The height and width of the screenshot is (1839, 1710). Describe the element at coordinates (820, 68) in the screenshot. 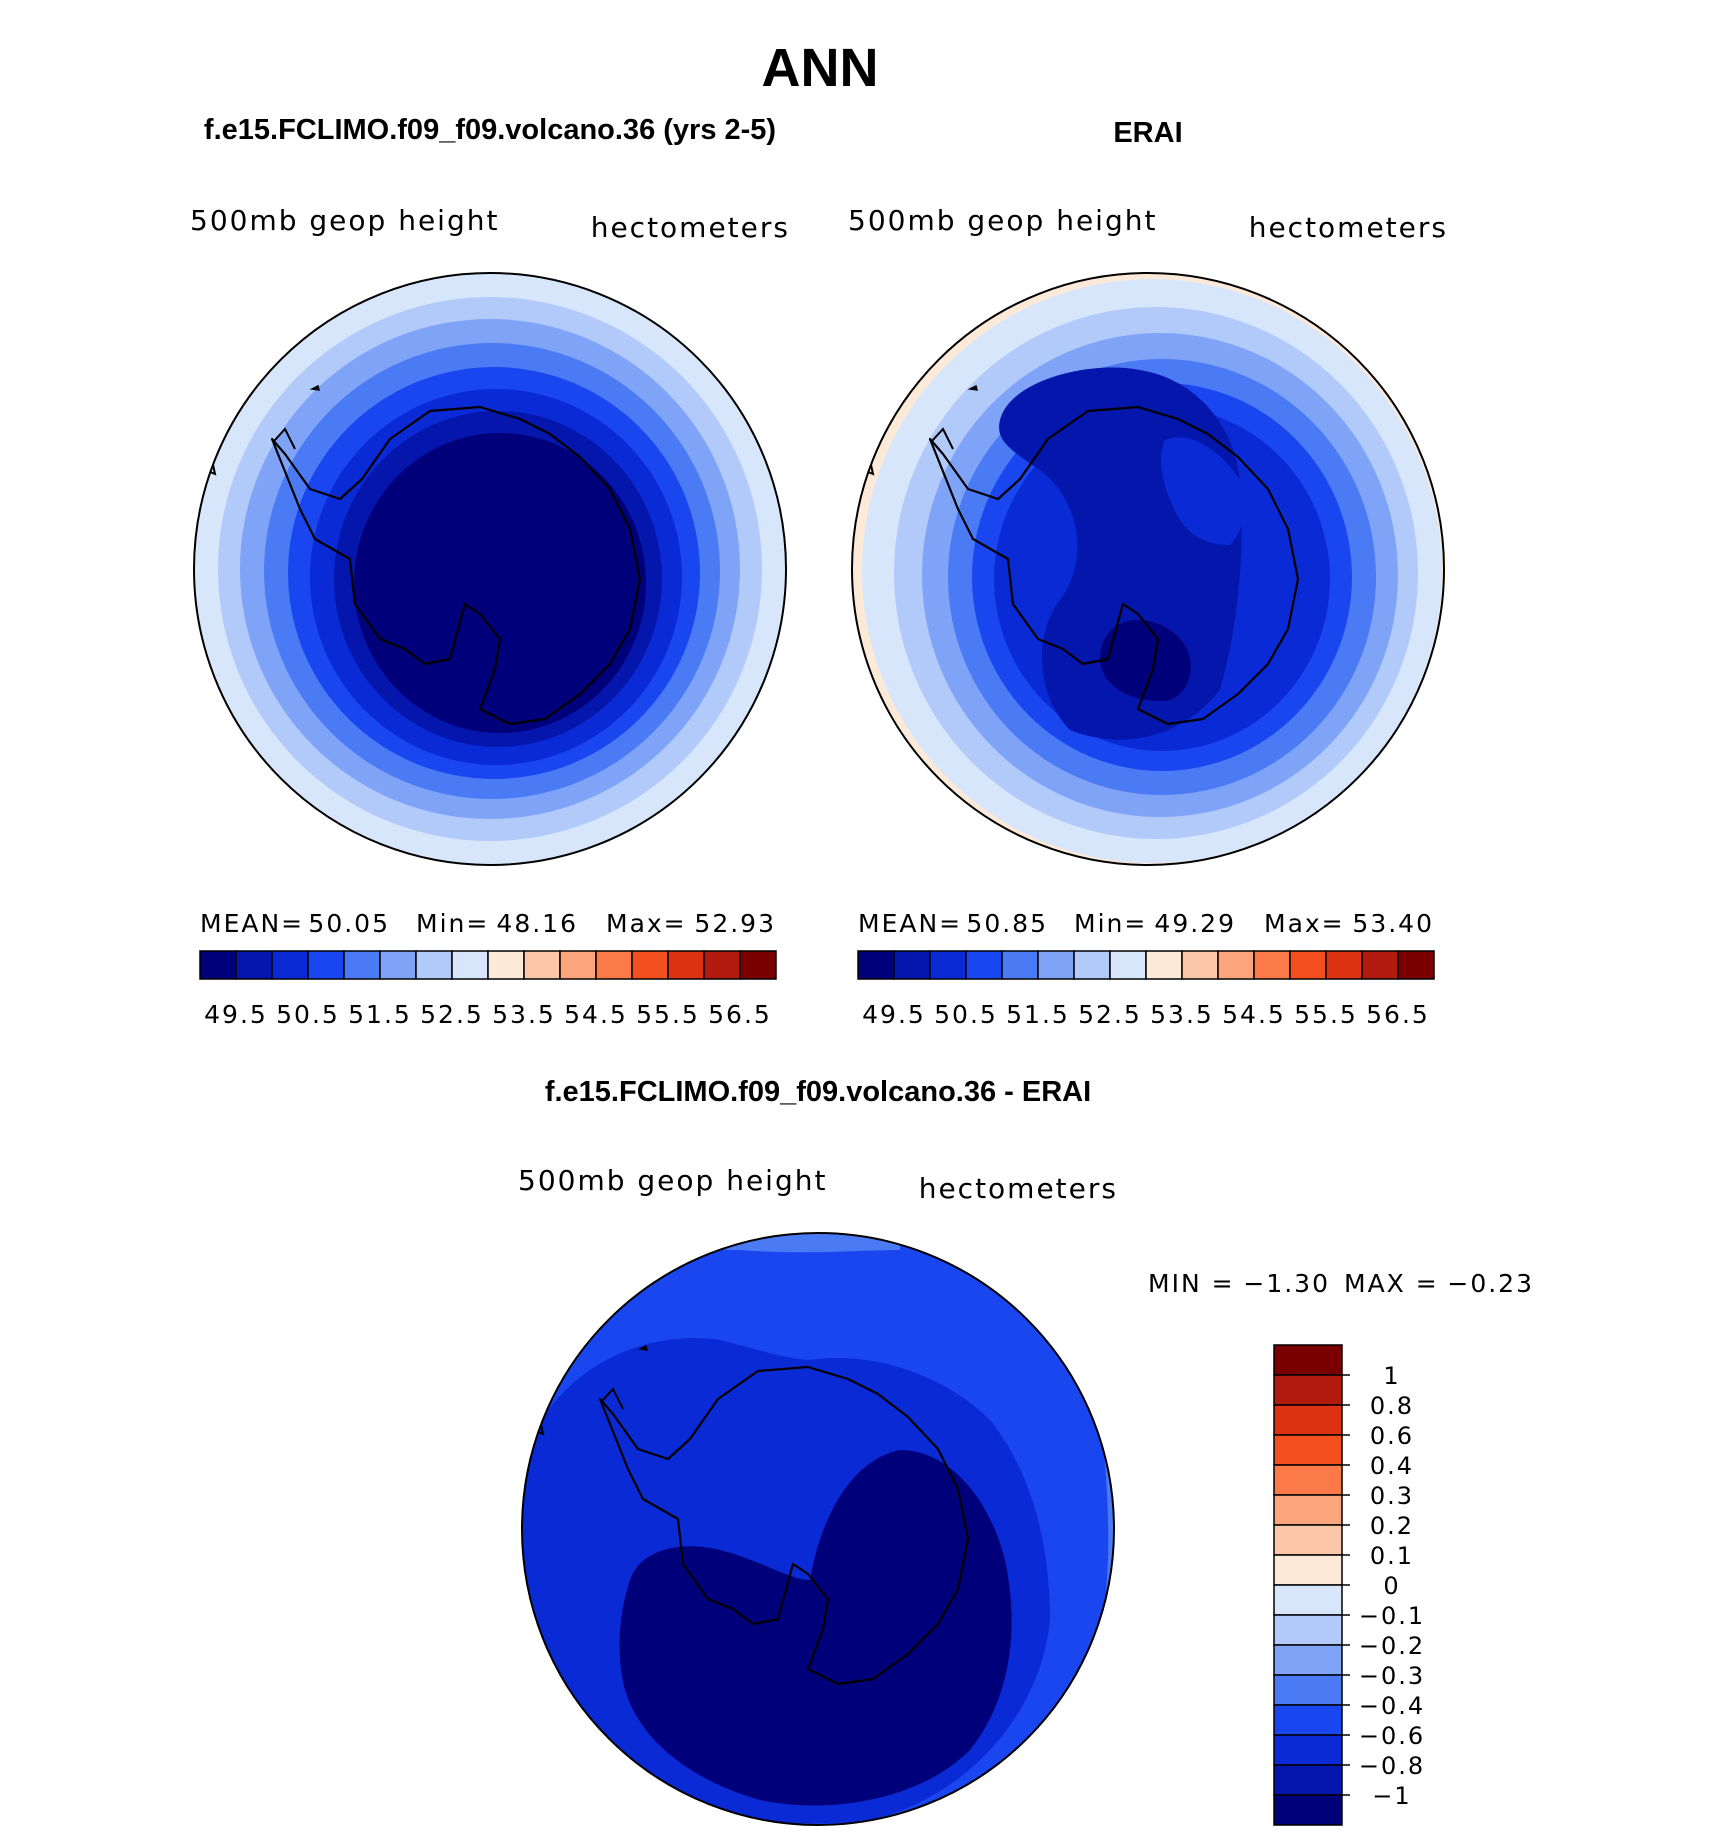

I see `figure-title: ANN` at that location.